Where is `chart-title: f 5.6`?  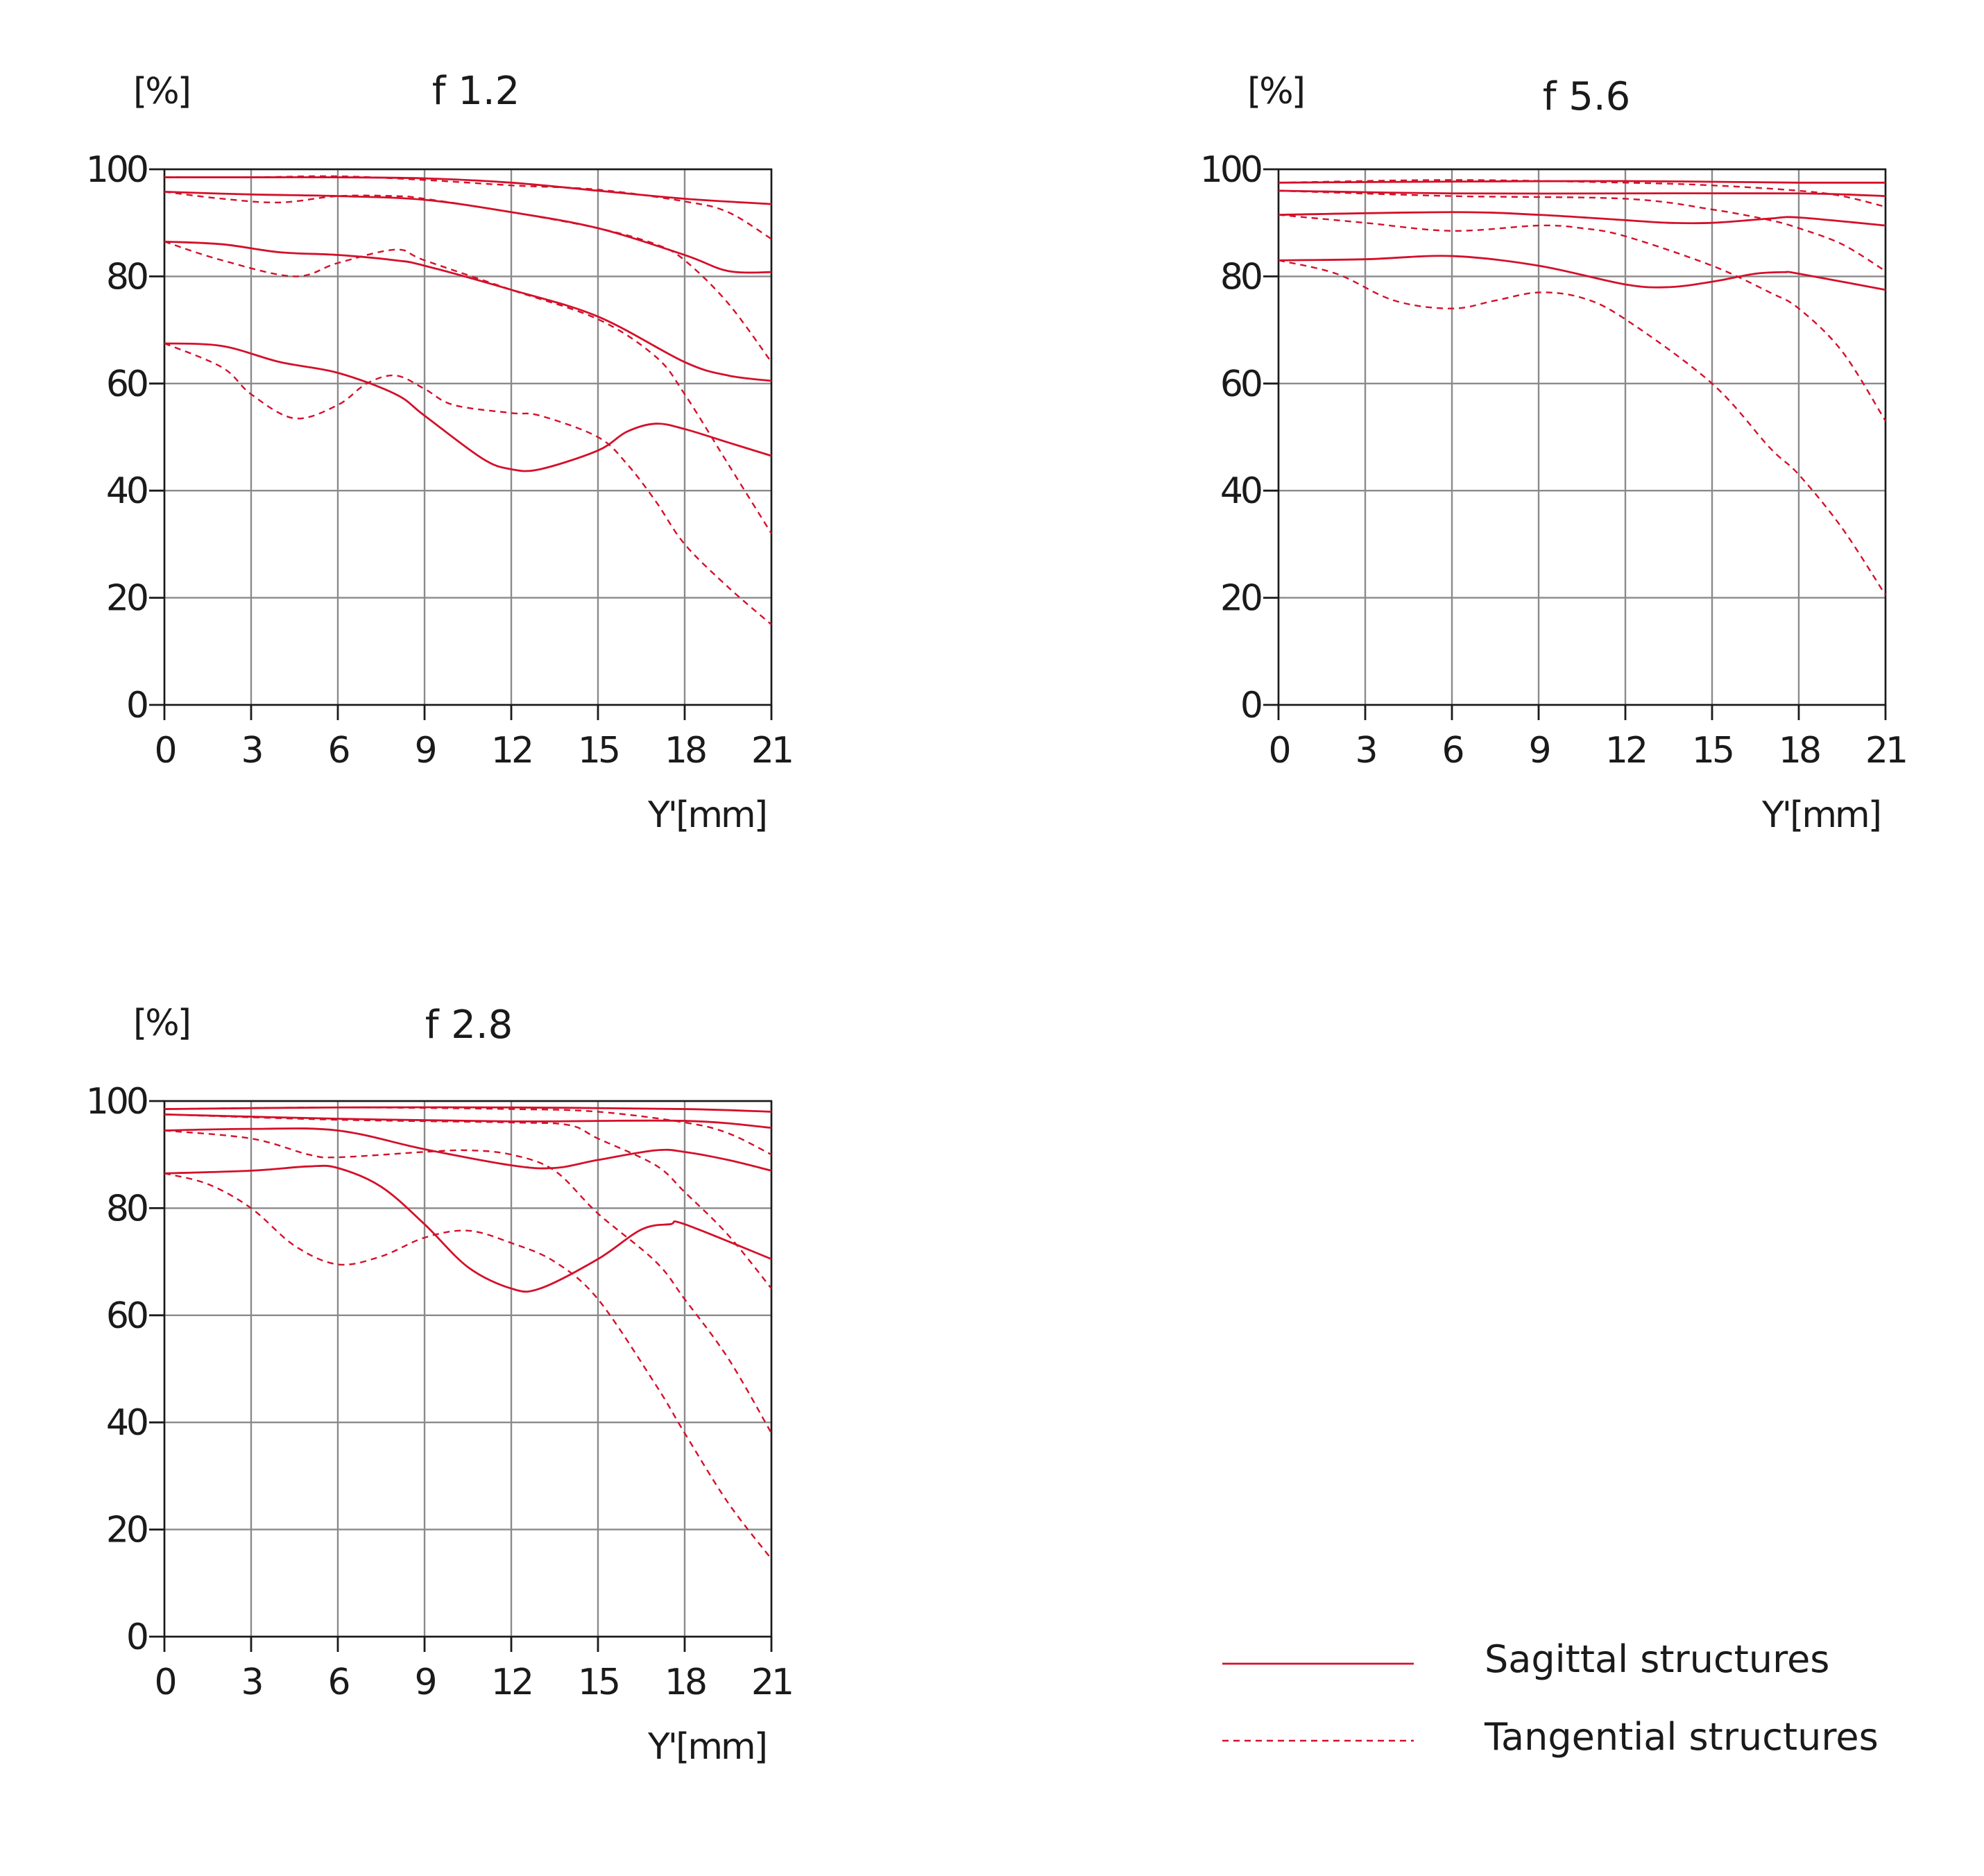
chart-title: f 5.6 is located at coordinates (1587, 96).